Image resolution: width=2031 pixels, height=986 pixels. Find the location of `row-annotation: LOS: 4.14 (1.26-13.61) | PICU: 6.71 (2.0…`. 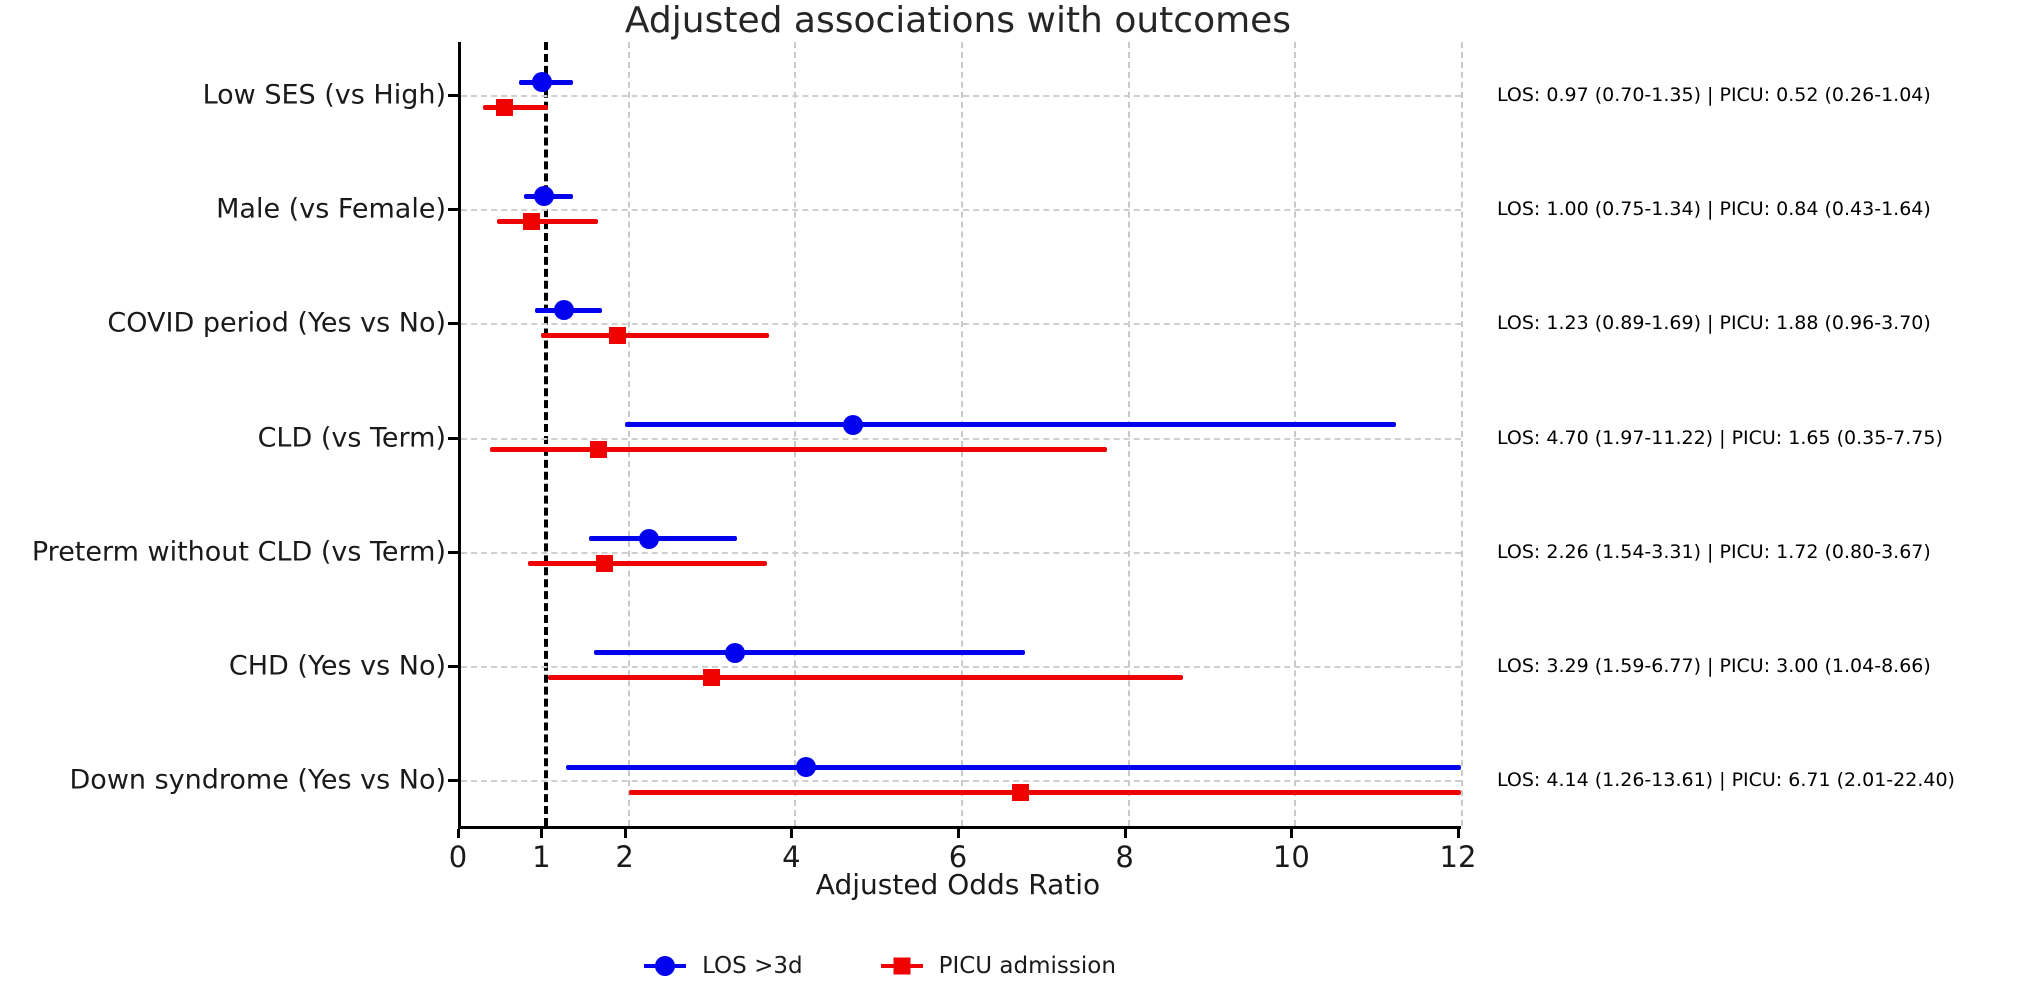

row-annotation: LOS: 4.14 (1.26-13.61) | PICU: 6.71 (2.0… is located at coordinates (1726, 780).